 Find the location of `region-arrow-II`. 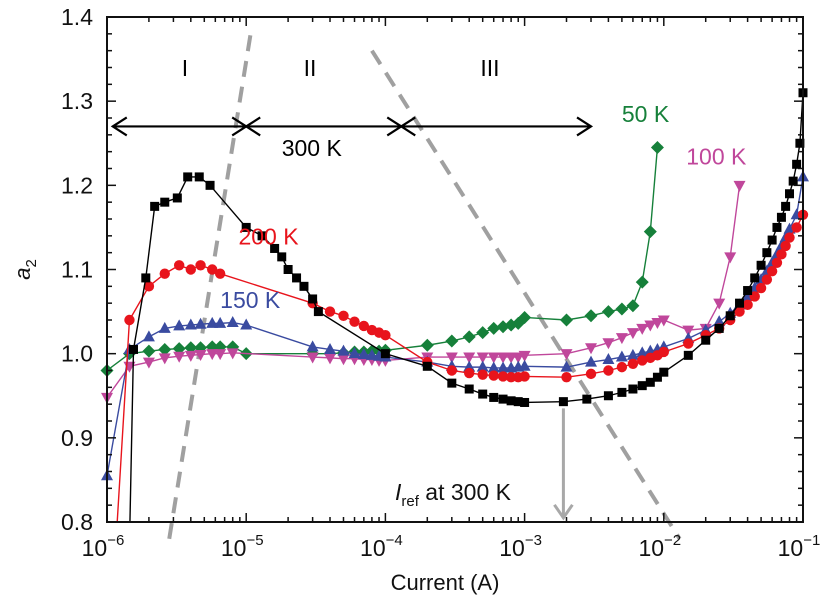

region-arrow-II is located at coordinates (324, 126).